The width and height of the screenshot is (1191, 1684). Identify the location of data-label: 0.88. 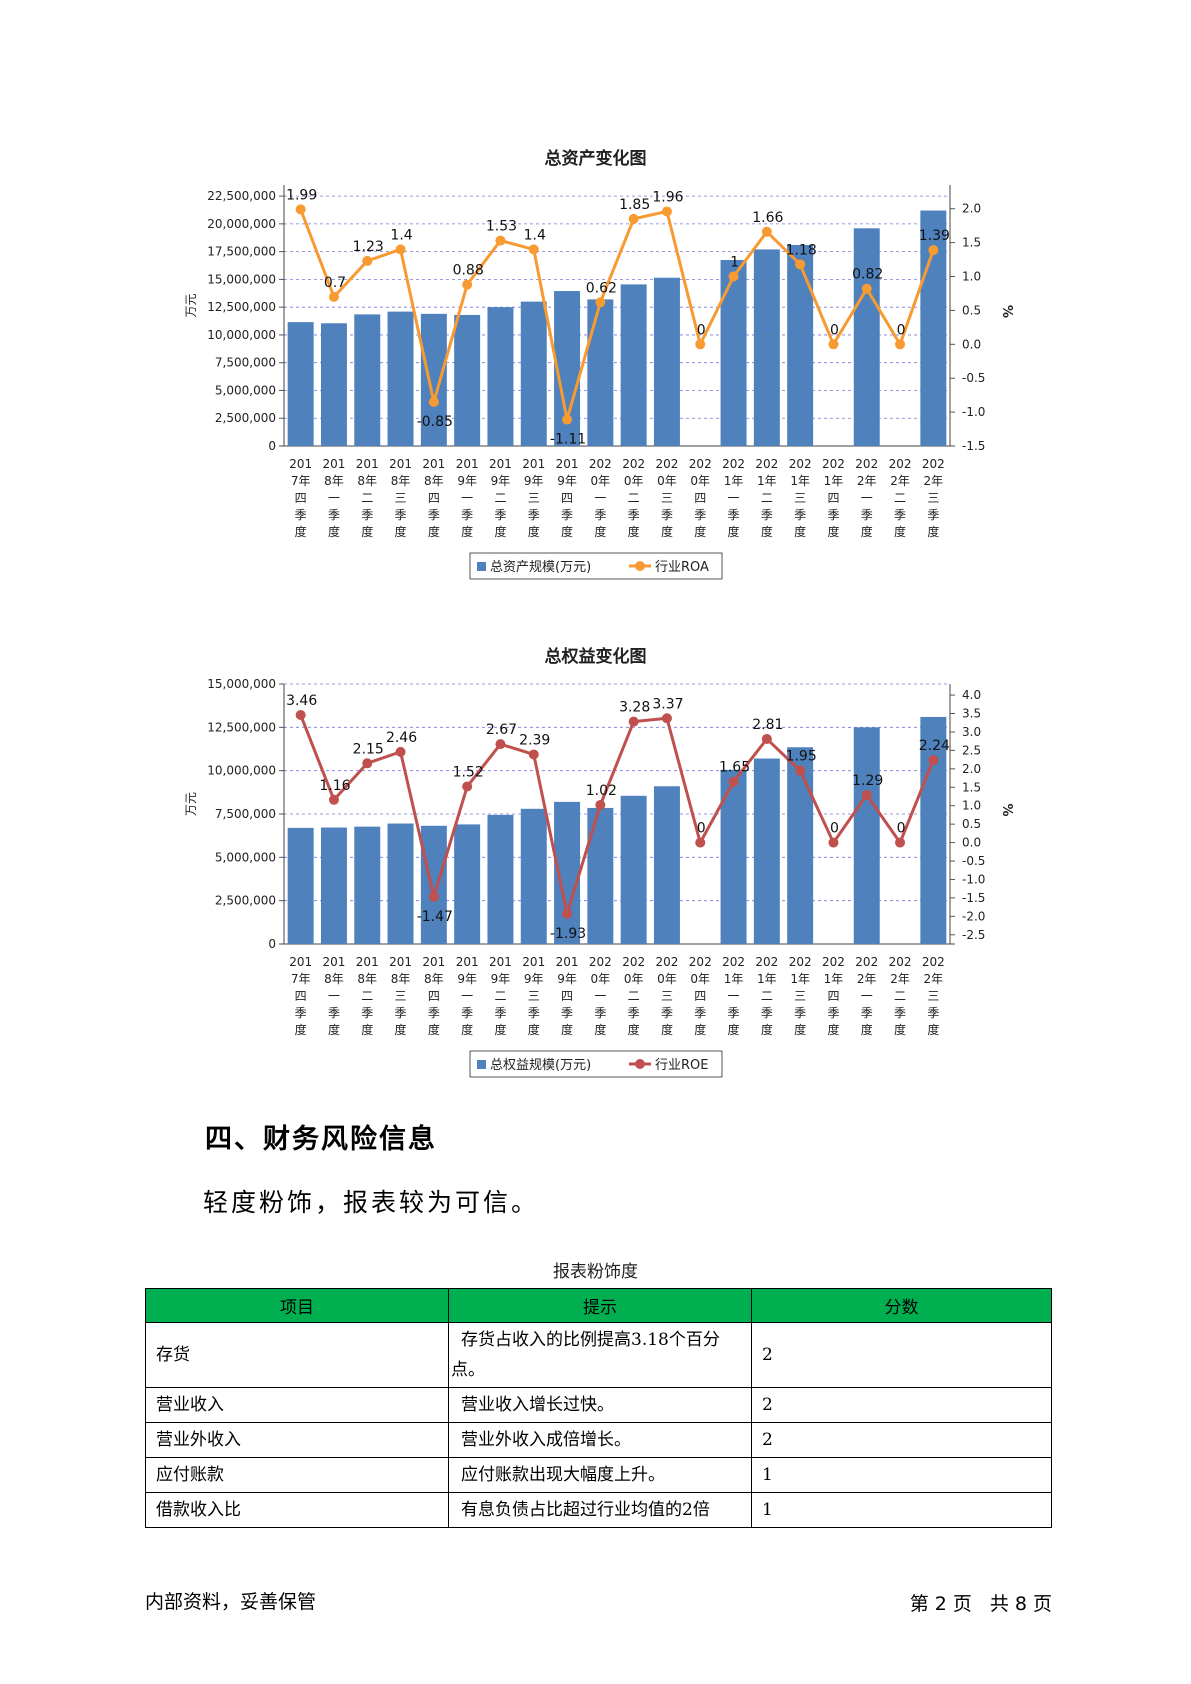
(468, 271).